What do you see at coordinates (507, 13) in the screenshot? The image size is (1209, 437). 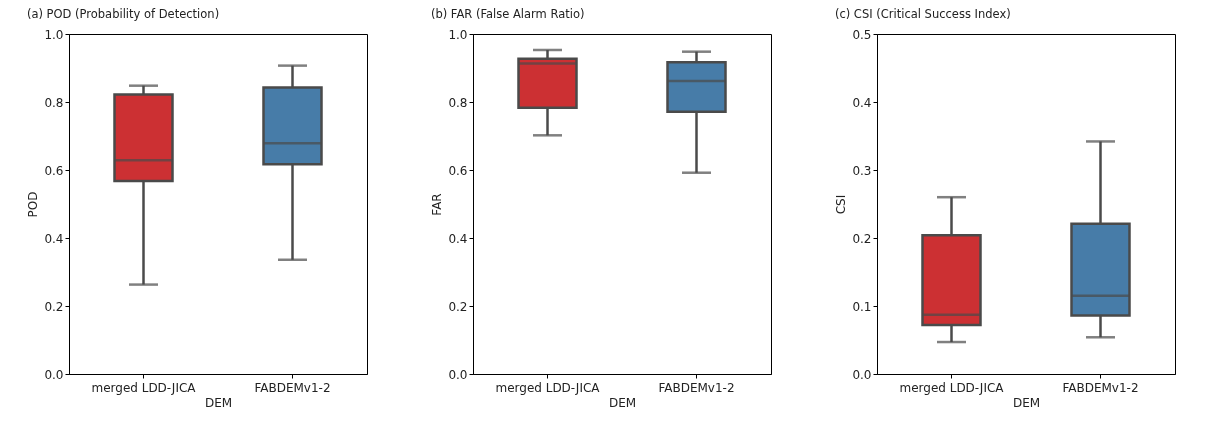 I see `chart-title: (b) FAR (False Alarm Ratio)` at bounding box center [507, 13].